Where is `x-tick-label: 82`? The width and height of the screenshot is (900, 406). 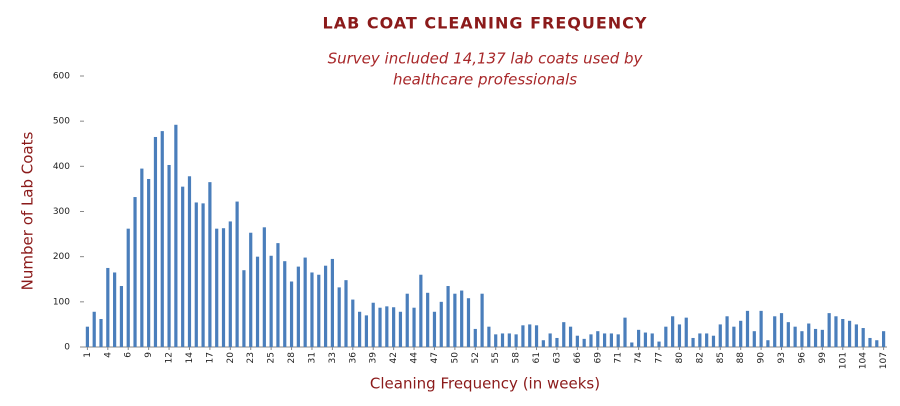
x-tick-label: 82 is located at coordinates (700, 357).